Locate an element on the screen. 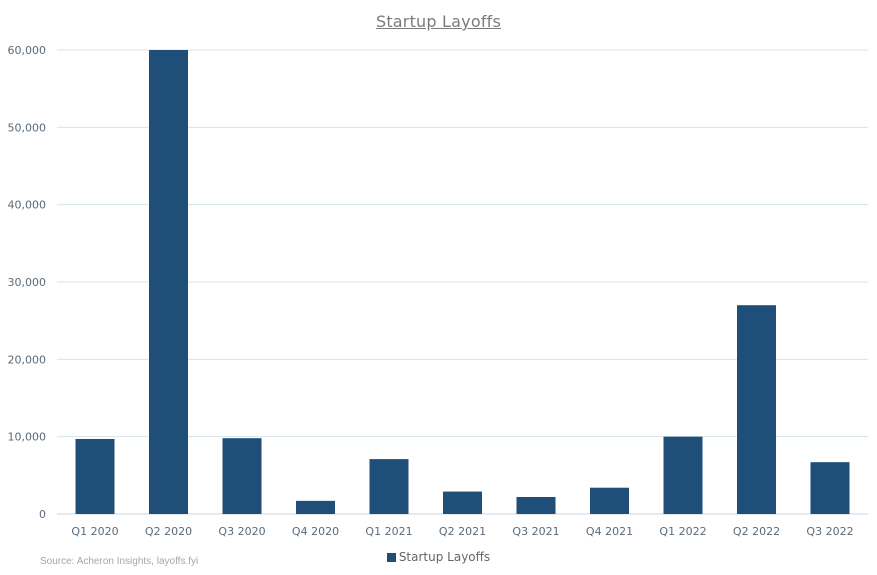  legend-label: Startup Layoffs is located at coordinates (444, 557).